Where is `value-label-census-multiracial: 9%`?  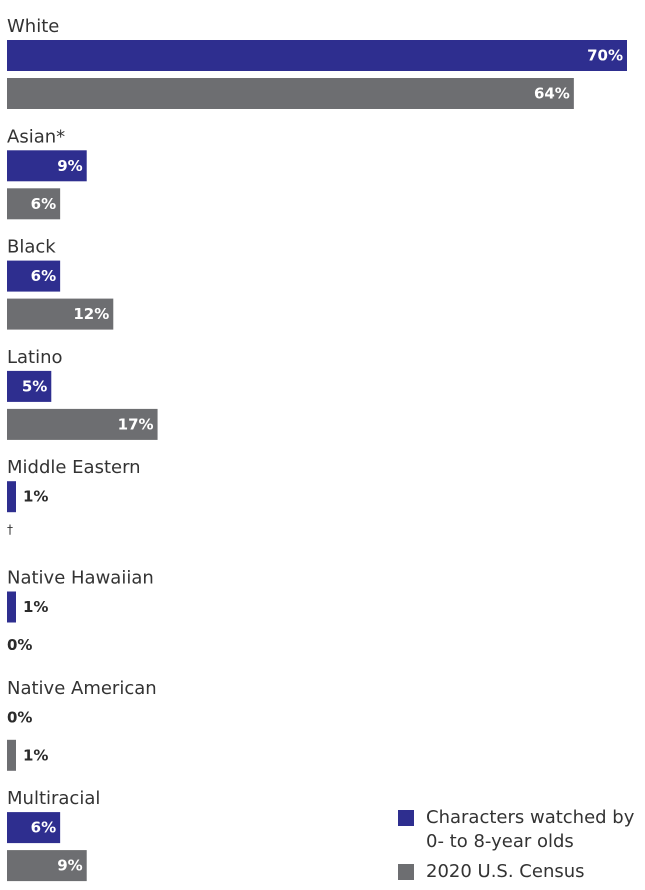
value-label-census-multiracial: 9% is located at coordinates (69, 866).